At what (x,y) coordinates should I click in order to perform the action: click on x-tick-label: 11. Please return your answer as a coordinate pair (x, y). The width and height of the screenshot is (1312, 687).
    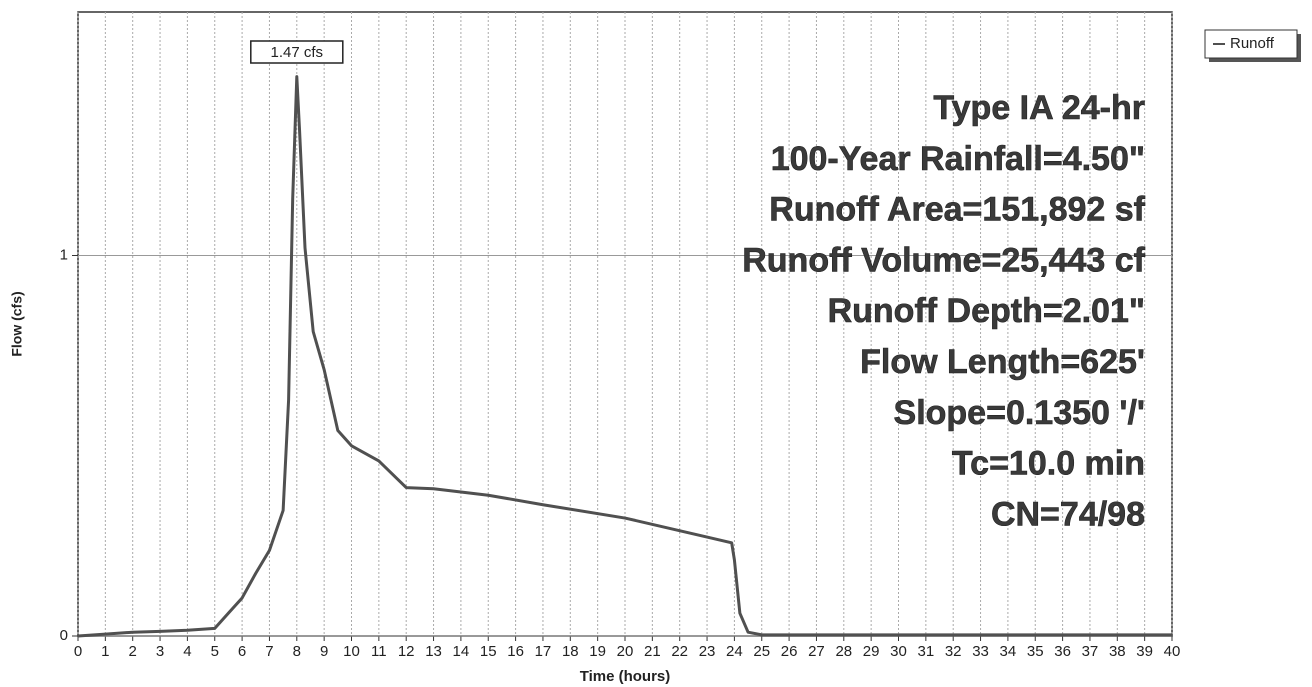
    Looking at the image, I should click on (379, 651).